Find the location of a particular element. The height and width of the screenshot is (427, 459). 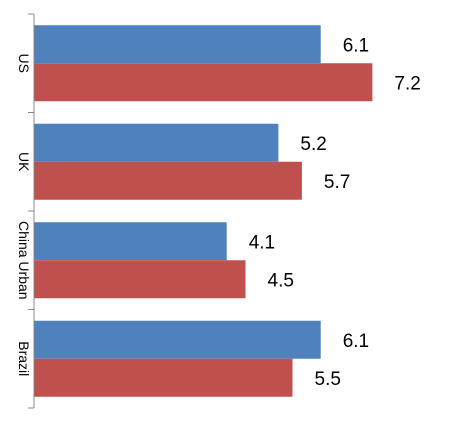

value-label-brazil-series-1: 6.1 is located at coordinates (356, 341).